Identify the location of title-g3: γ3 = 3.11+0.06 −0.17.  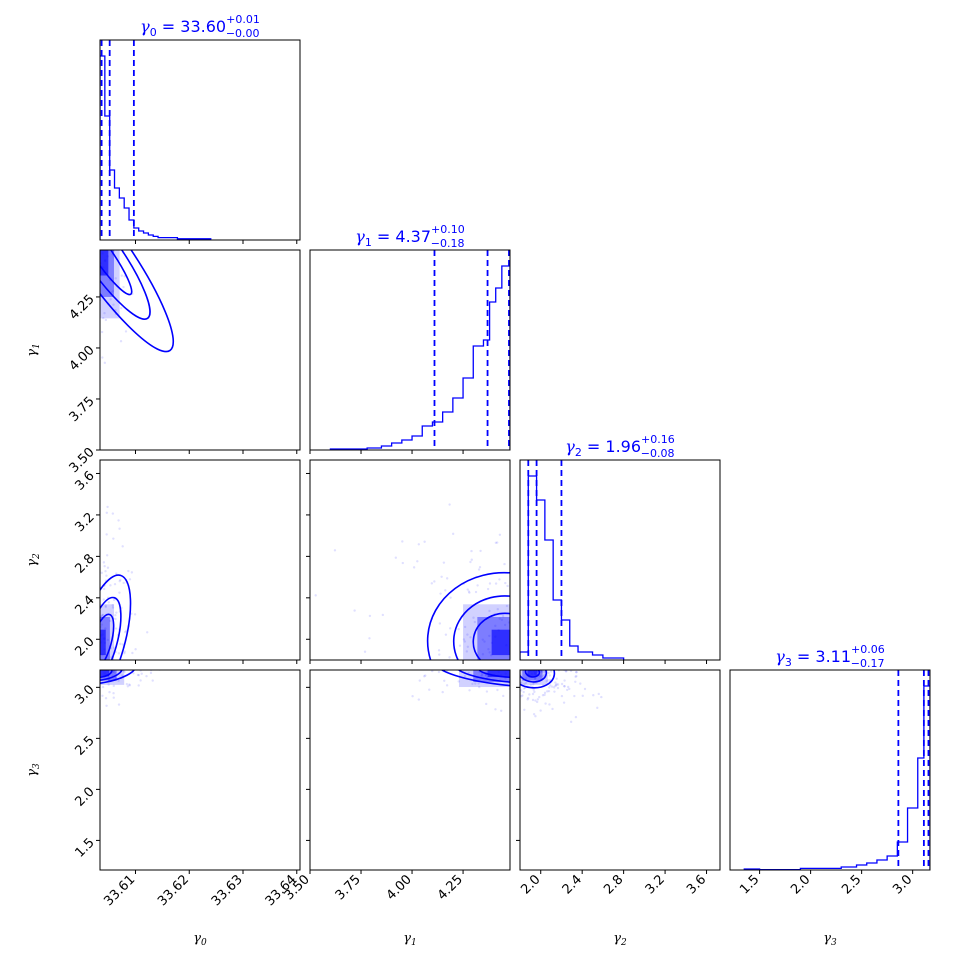
(829, 656).